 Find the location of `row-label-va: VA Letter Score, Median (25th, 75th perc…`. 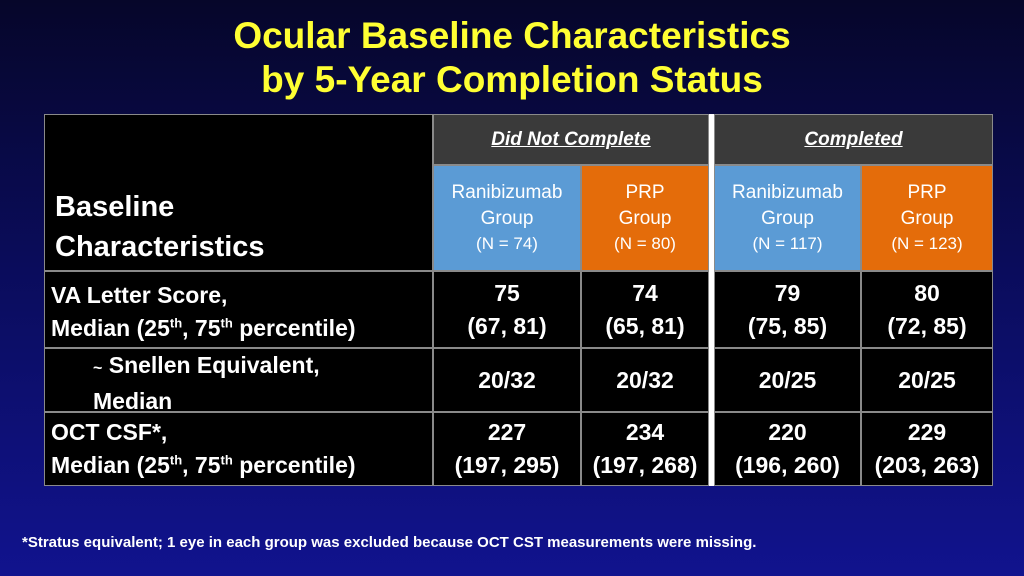

row-label-va: VA Letter Score, Median (25th, 75th perc… is located at coordinates (238, 309).